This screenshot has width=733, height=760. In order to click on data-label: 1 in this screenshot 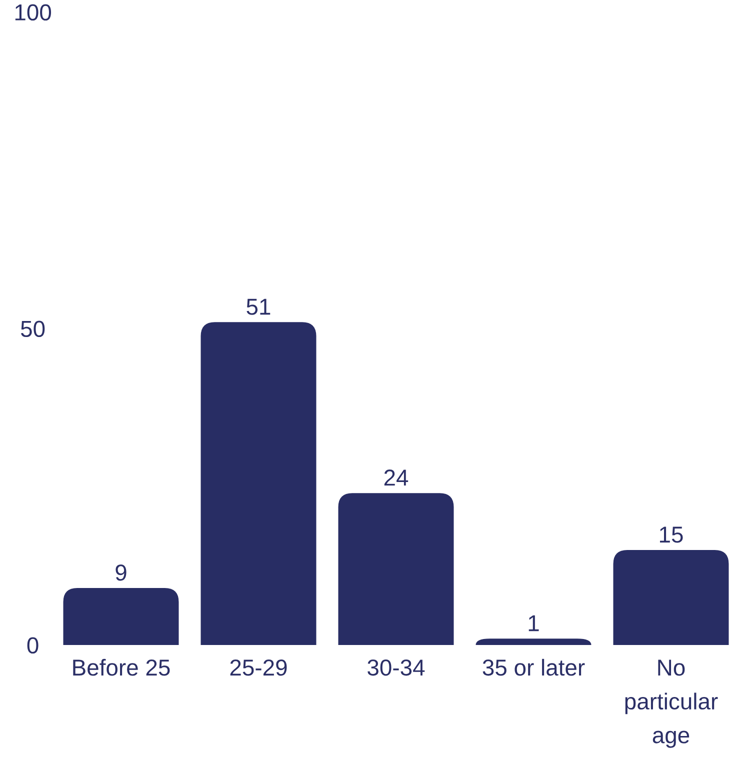, I will do `click(533, 623)`.